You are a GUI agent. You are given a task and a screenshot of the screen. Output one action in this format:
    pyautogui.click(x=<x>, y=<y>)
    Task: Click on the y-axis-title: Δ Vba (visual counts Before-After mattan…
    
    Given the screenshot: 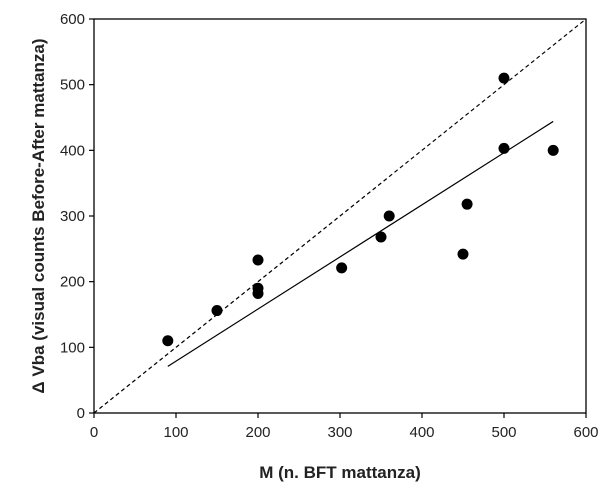 What is the action you would take?
    pyautogui.click(x=38, y=215)
    